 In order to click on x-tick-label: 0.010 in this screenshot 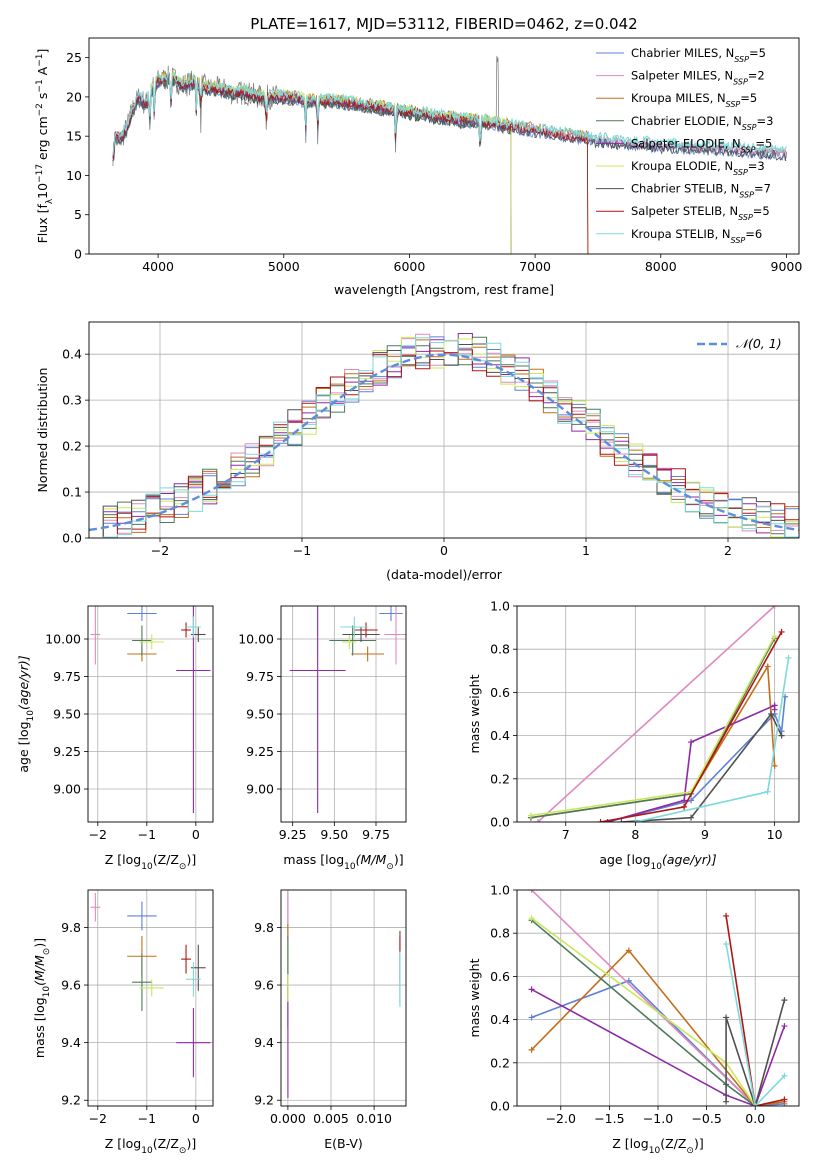, I will do `click(374, 1118)`.